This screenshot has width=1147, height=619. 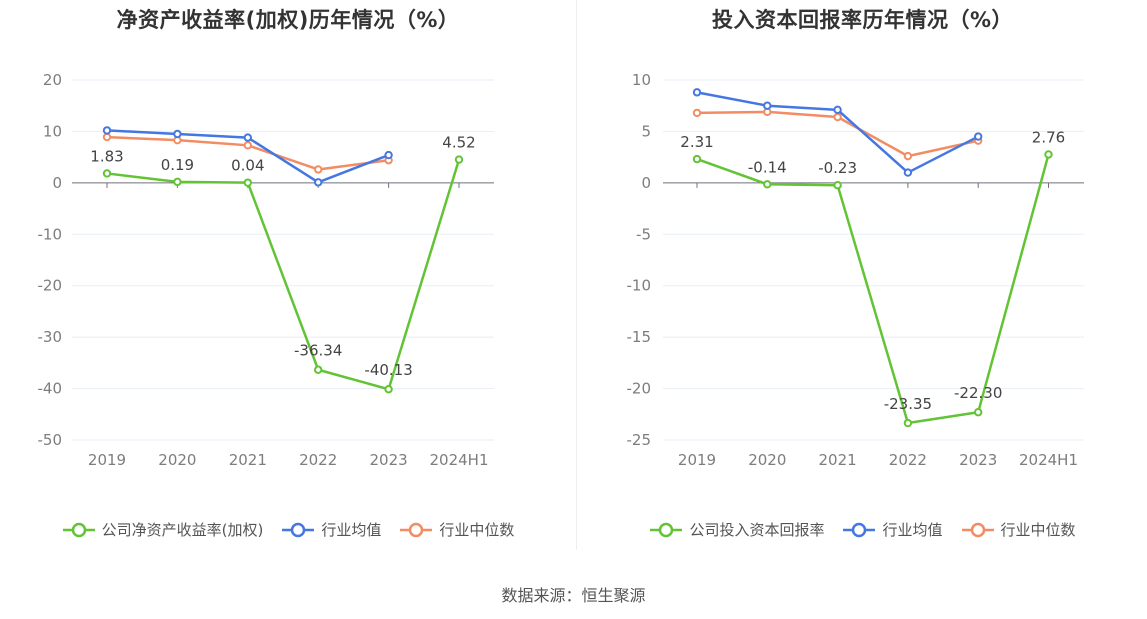 What do you see at coordinates (247, 166) in the screenshot?
I see `data-label: 0.04` at bounding box center [247, 166].